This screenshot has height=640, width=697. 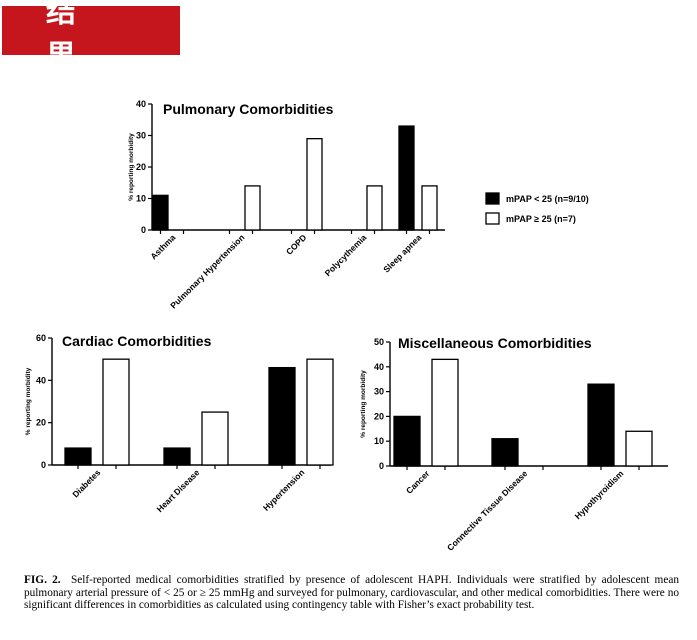 What do you see at coordinates (379, 441) in the screenshot?
I see `misc-y-tick-label: 10` at bounding box center [379, 441].